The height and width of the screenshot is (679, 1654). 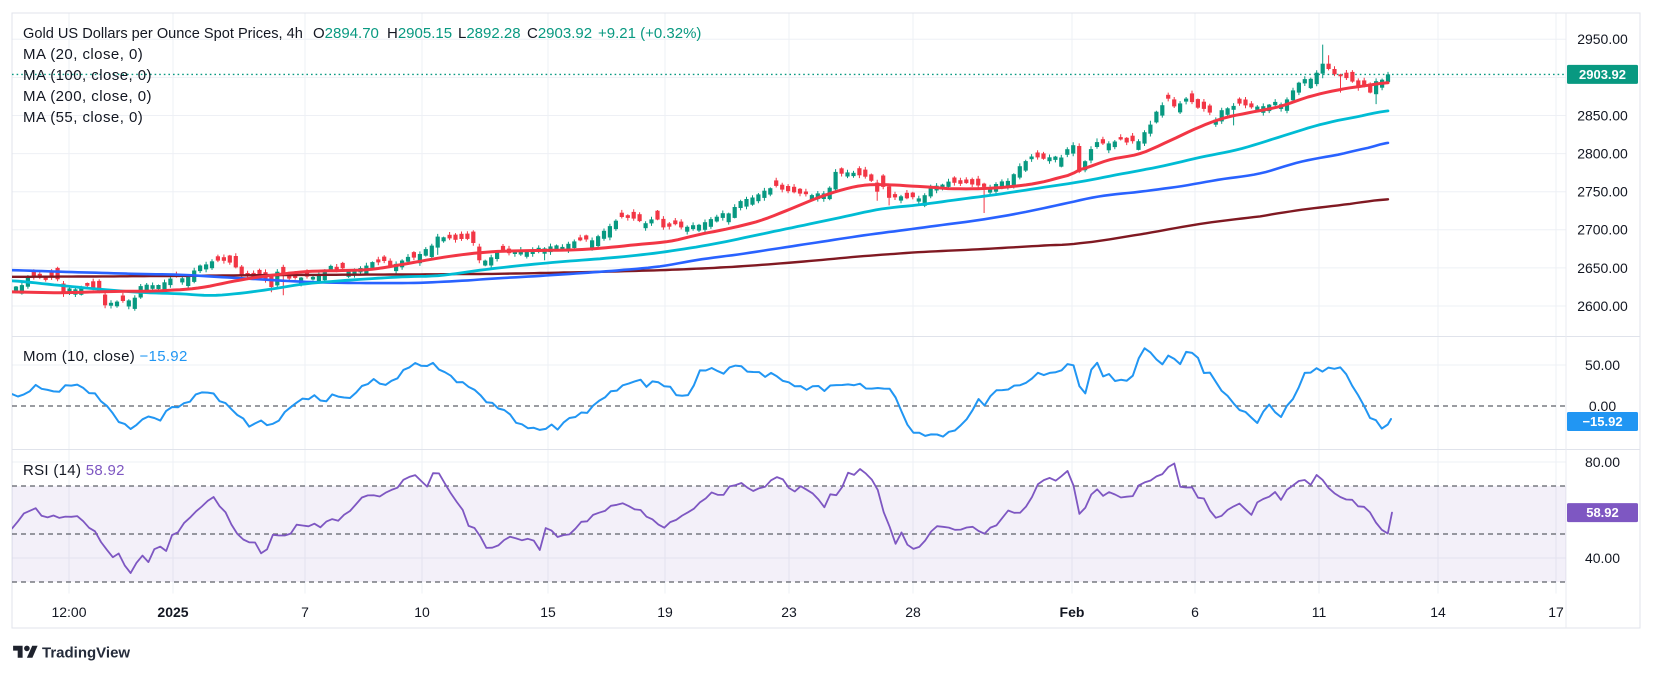 What do you see at coordinates (74, 470) in the screenshot?
I see `svg-text: RSI (14) 58.92` at bounding box center [74, 470].